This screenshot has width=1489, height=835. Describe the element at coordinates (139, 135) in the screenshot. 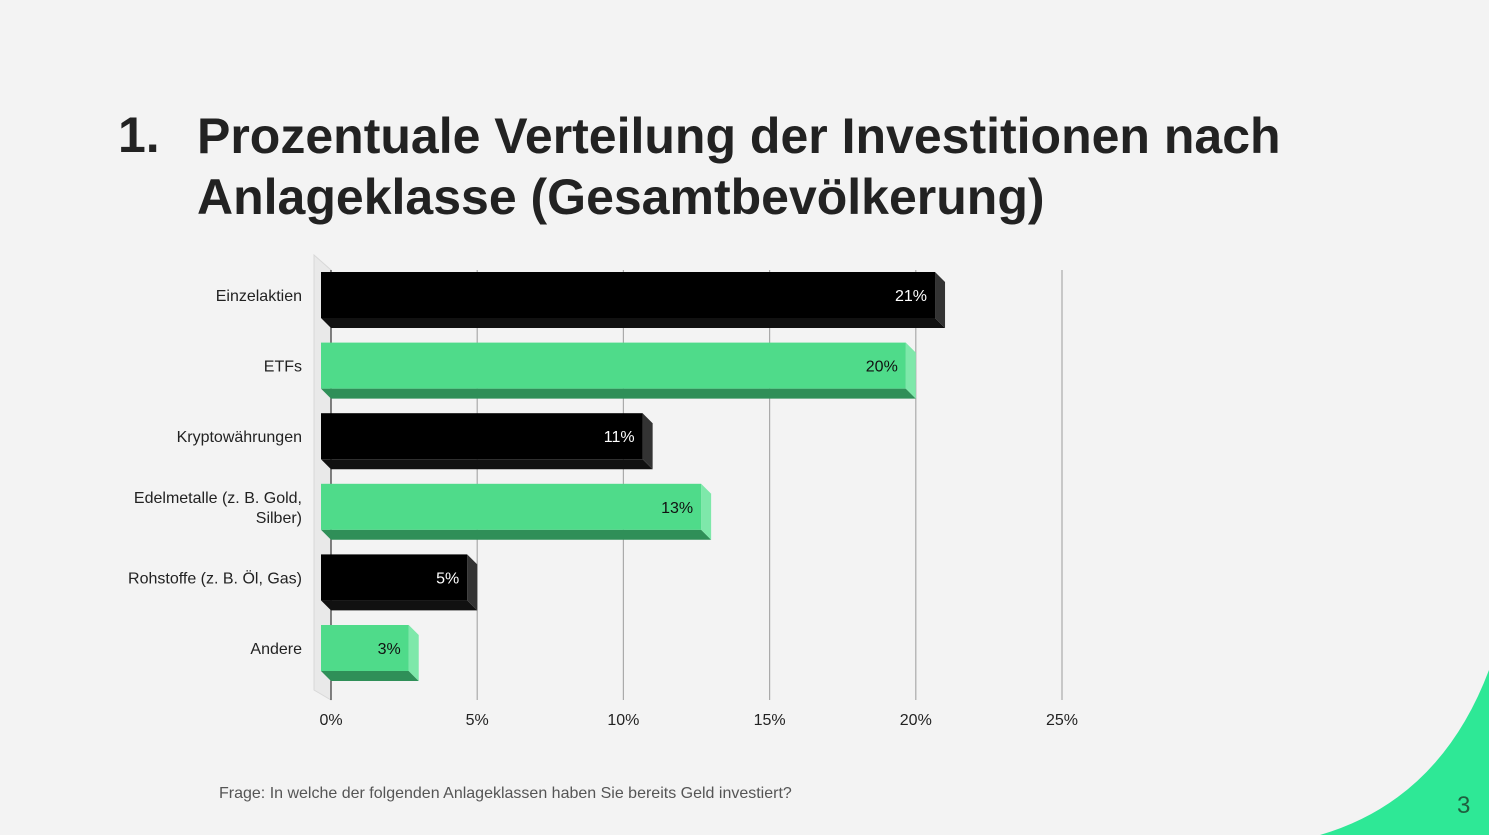

I see `title-number: 1.` at that location.